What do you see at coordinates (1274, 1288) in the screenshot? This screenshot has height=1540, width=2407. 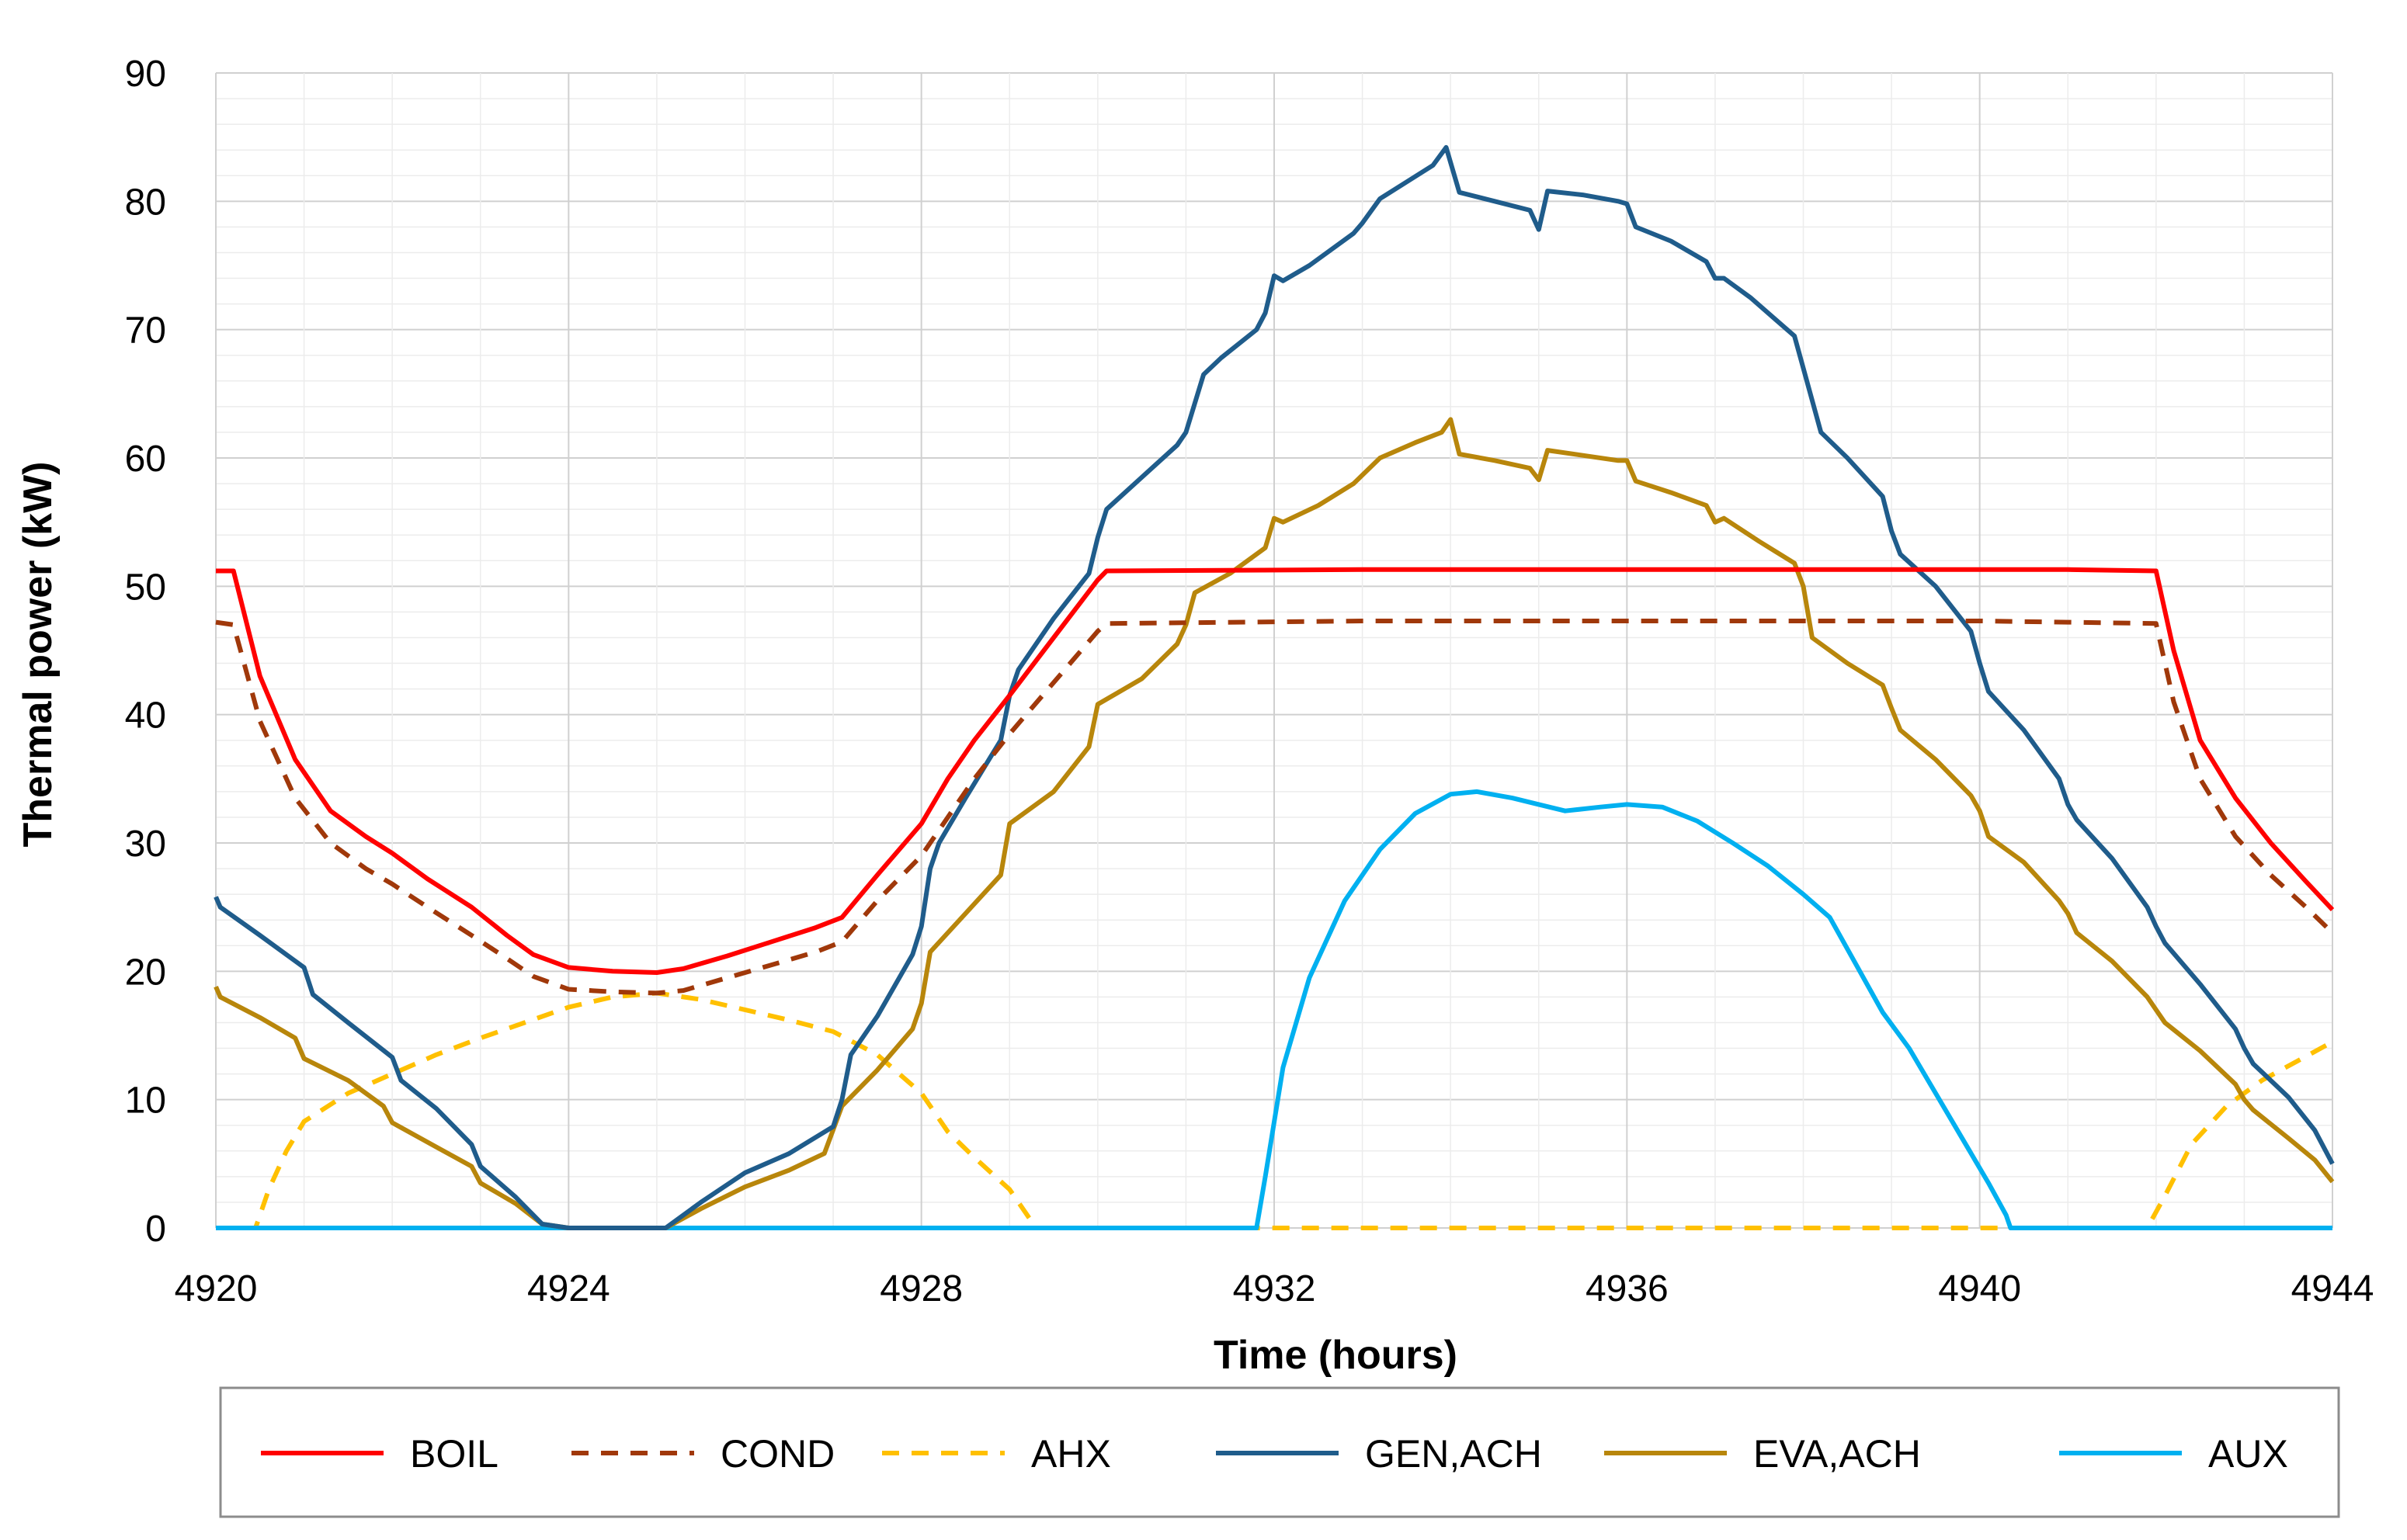 I see `x-tick-label: 4932` at bounding box center [1274, 1288].